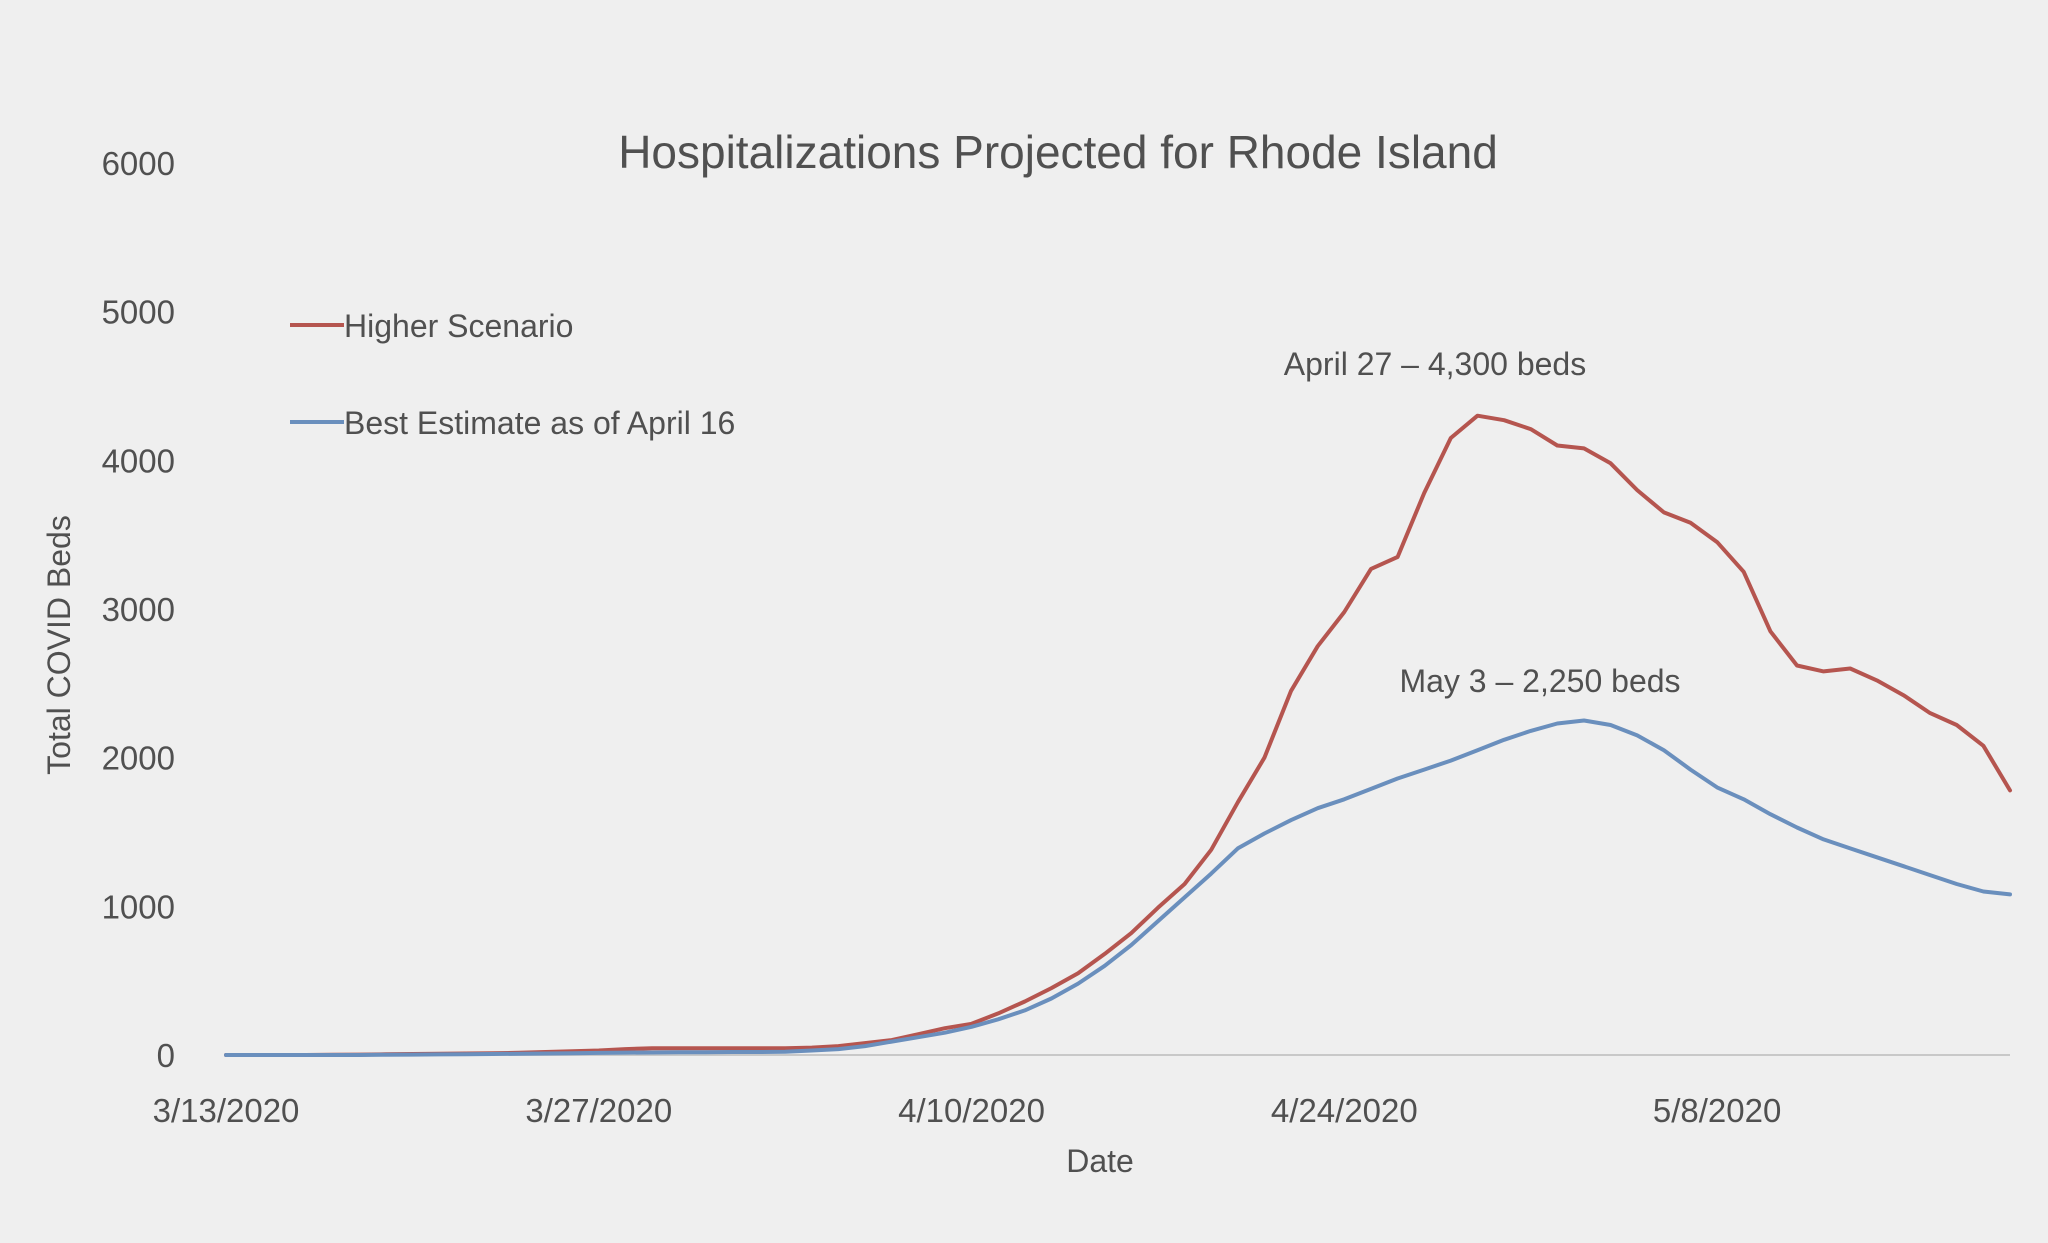  I want to click on annotation-peak-higher: April 27 – 4,300 beds, so click(1435, 364).